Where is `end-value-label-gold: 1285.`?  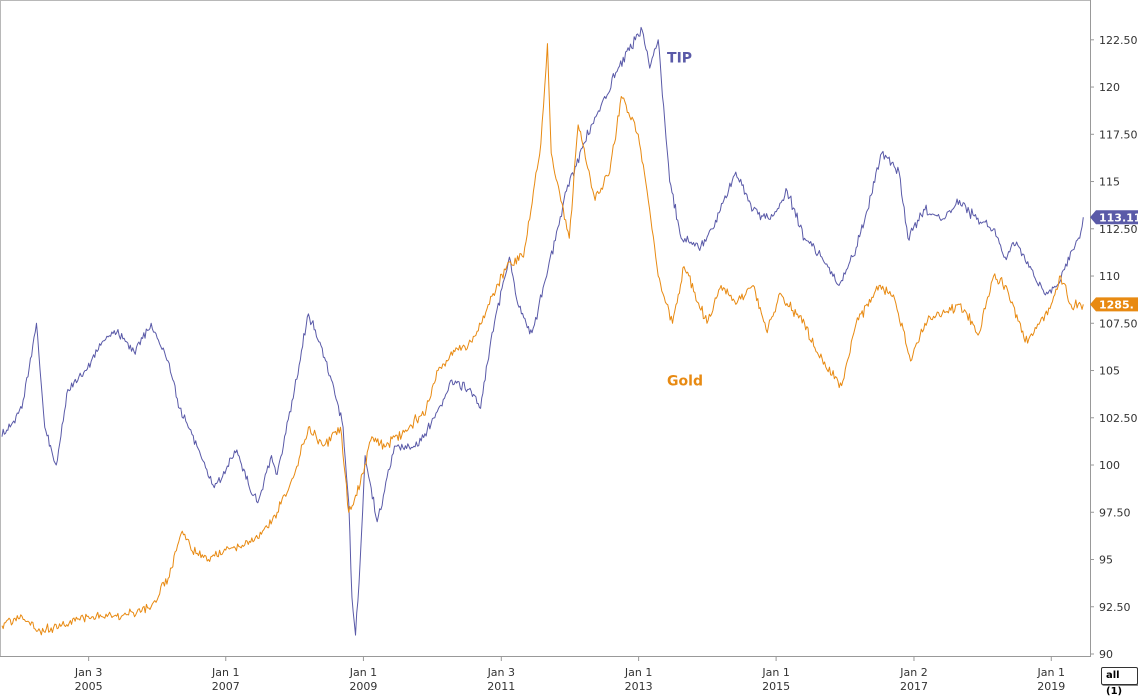
end-value-label-gold: 1285. is located at coordinates (1116, 304).